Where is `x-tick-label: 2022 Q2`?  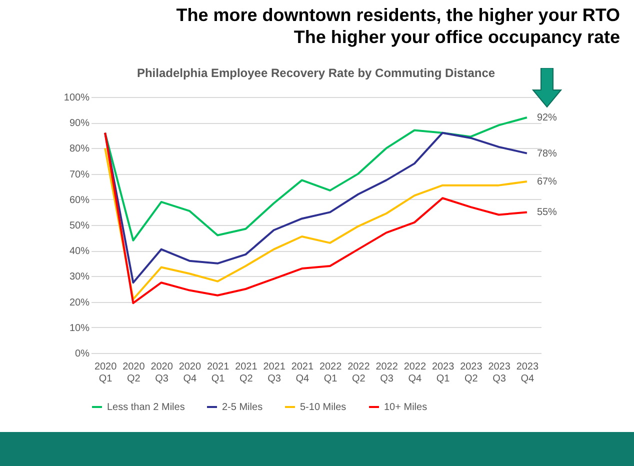
x-tick-label: 2022 Q2 is located at coordinates (359, 373).